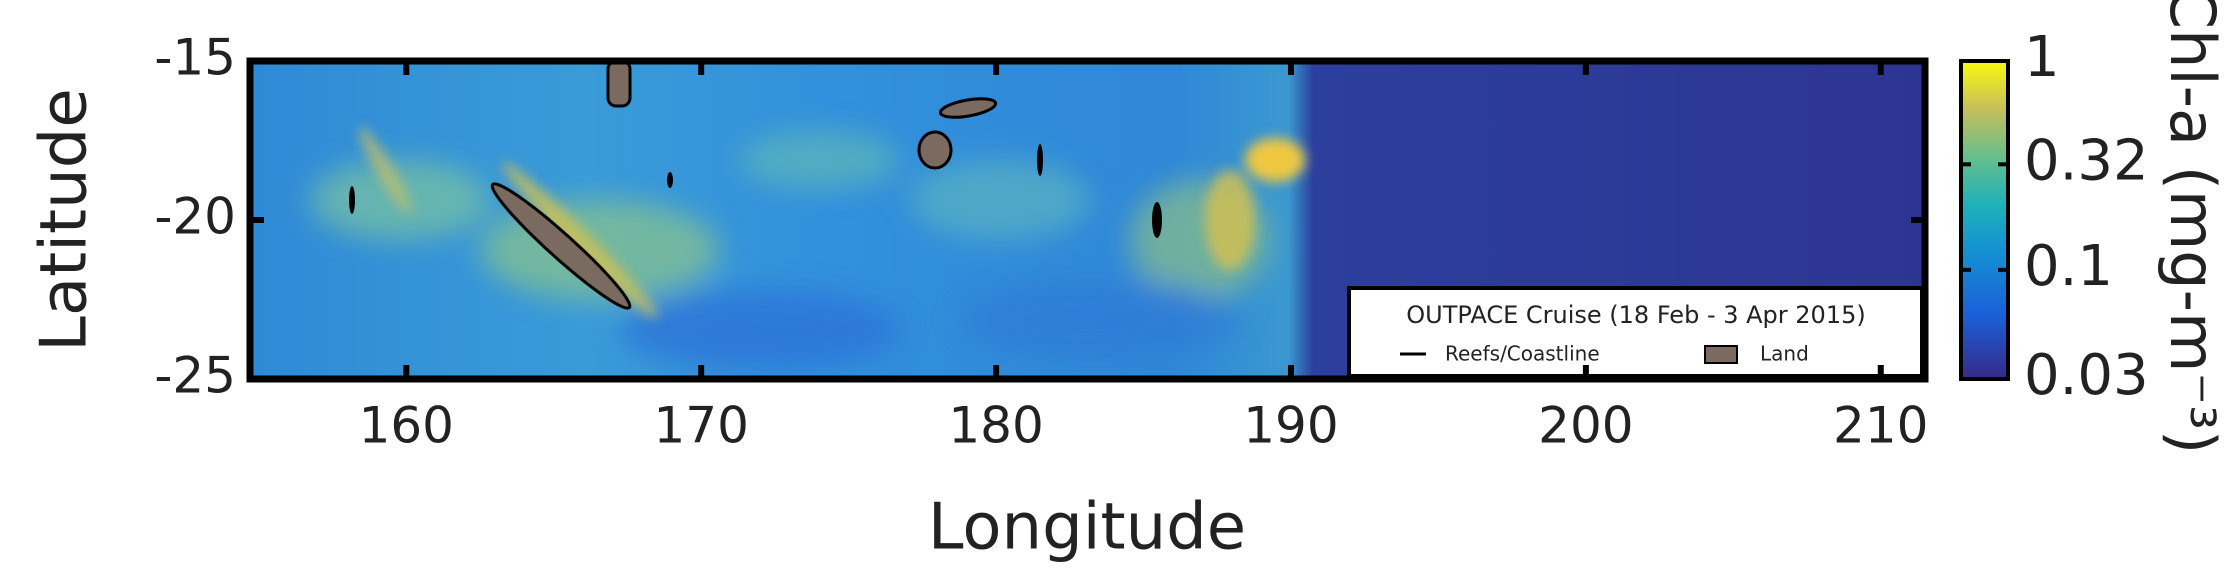 The width and height of the screenshot is (2240, 588). I want to click on x-tick-label: 160, so click(406, 426).